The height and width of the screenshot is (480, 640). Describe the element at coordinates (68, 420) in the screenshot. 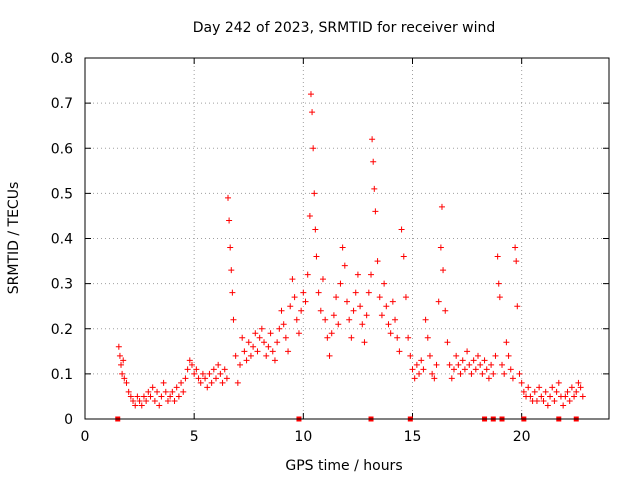

I see `y-tick-label: 0` at that location.